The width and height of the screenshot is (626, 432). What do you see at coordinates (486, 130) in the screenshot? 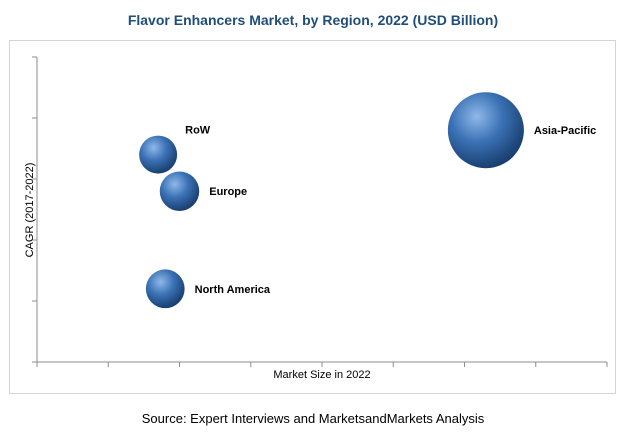
I see `bubble-asia-pacific` at bounding box center [486, 130].